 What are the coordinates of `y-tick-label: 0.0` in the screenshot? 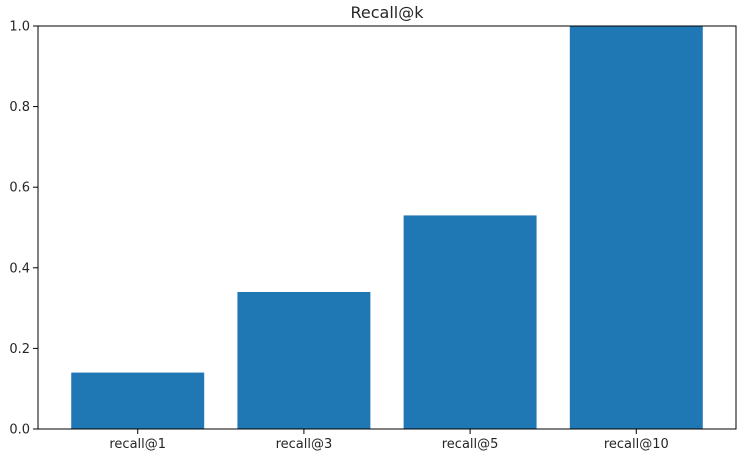 It's located at (19, 430).